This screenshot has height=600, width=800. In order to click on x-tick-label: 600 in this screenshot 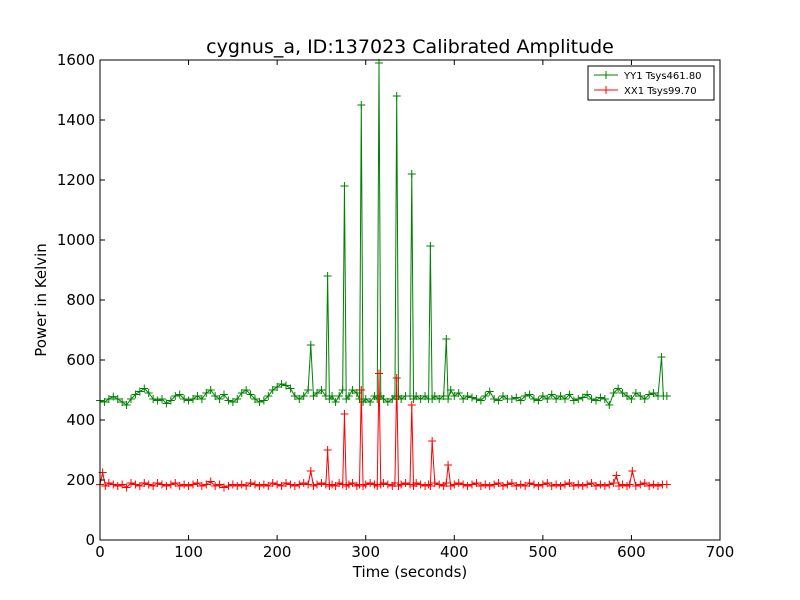, I will do `click(631, 552)`.